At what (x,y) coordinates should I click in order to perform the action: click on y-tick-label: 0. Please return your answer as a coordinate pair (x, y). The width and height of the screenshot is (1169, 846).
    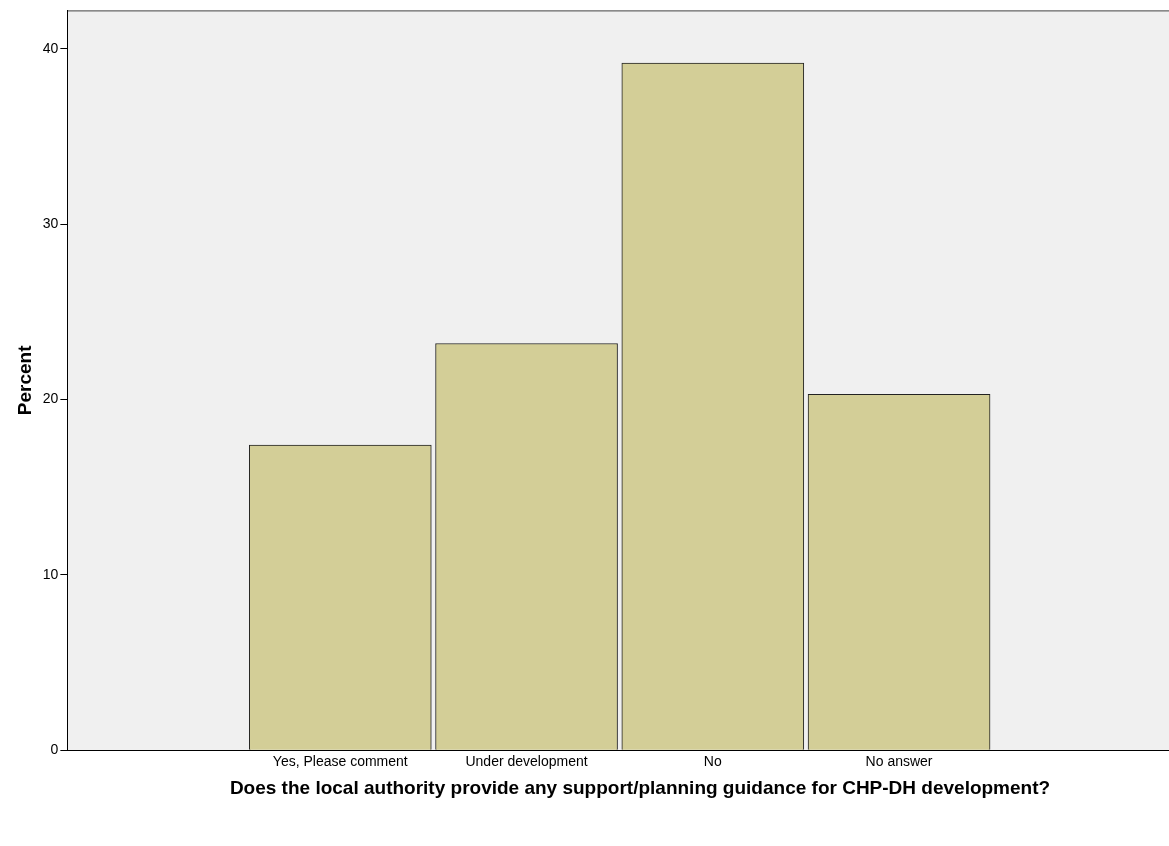
    Looking at the image, I should click on (54, 749).